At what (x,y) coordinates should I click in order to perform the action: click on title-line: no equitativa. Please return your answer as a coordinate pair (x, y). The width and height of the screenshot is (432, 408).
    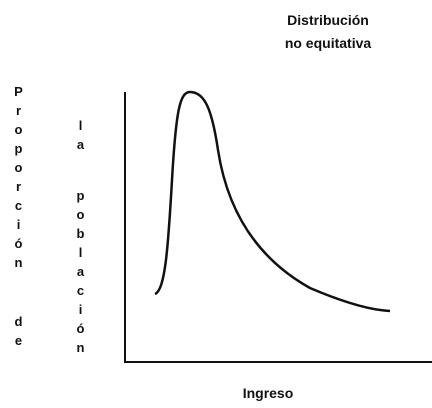
    Looking at the image, I should click on (328, 43).